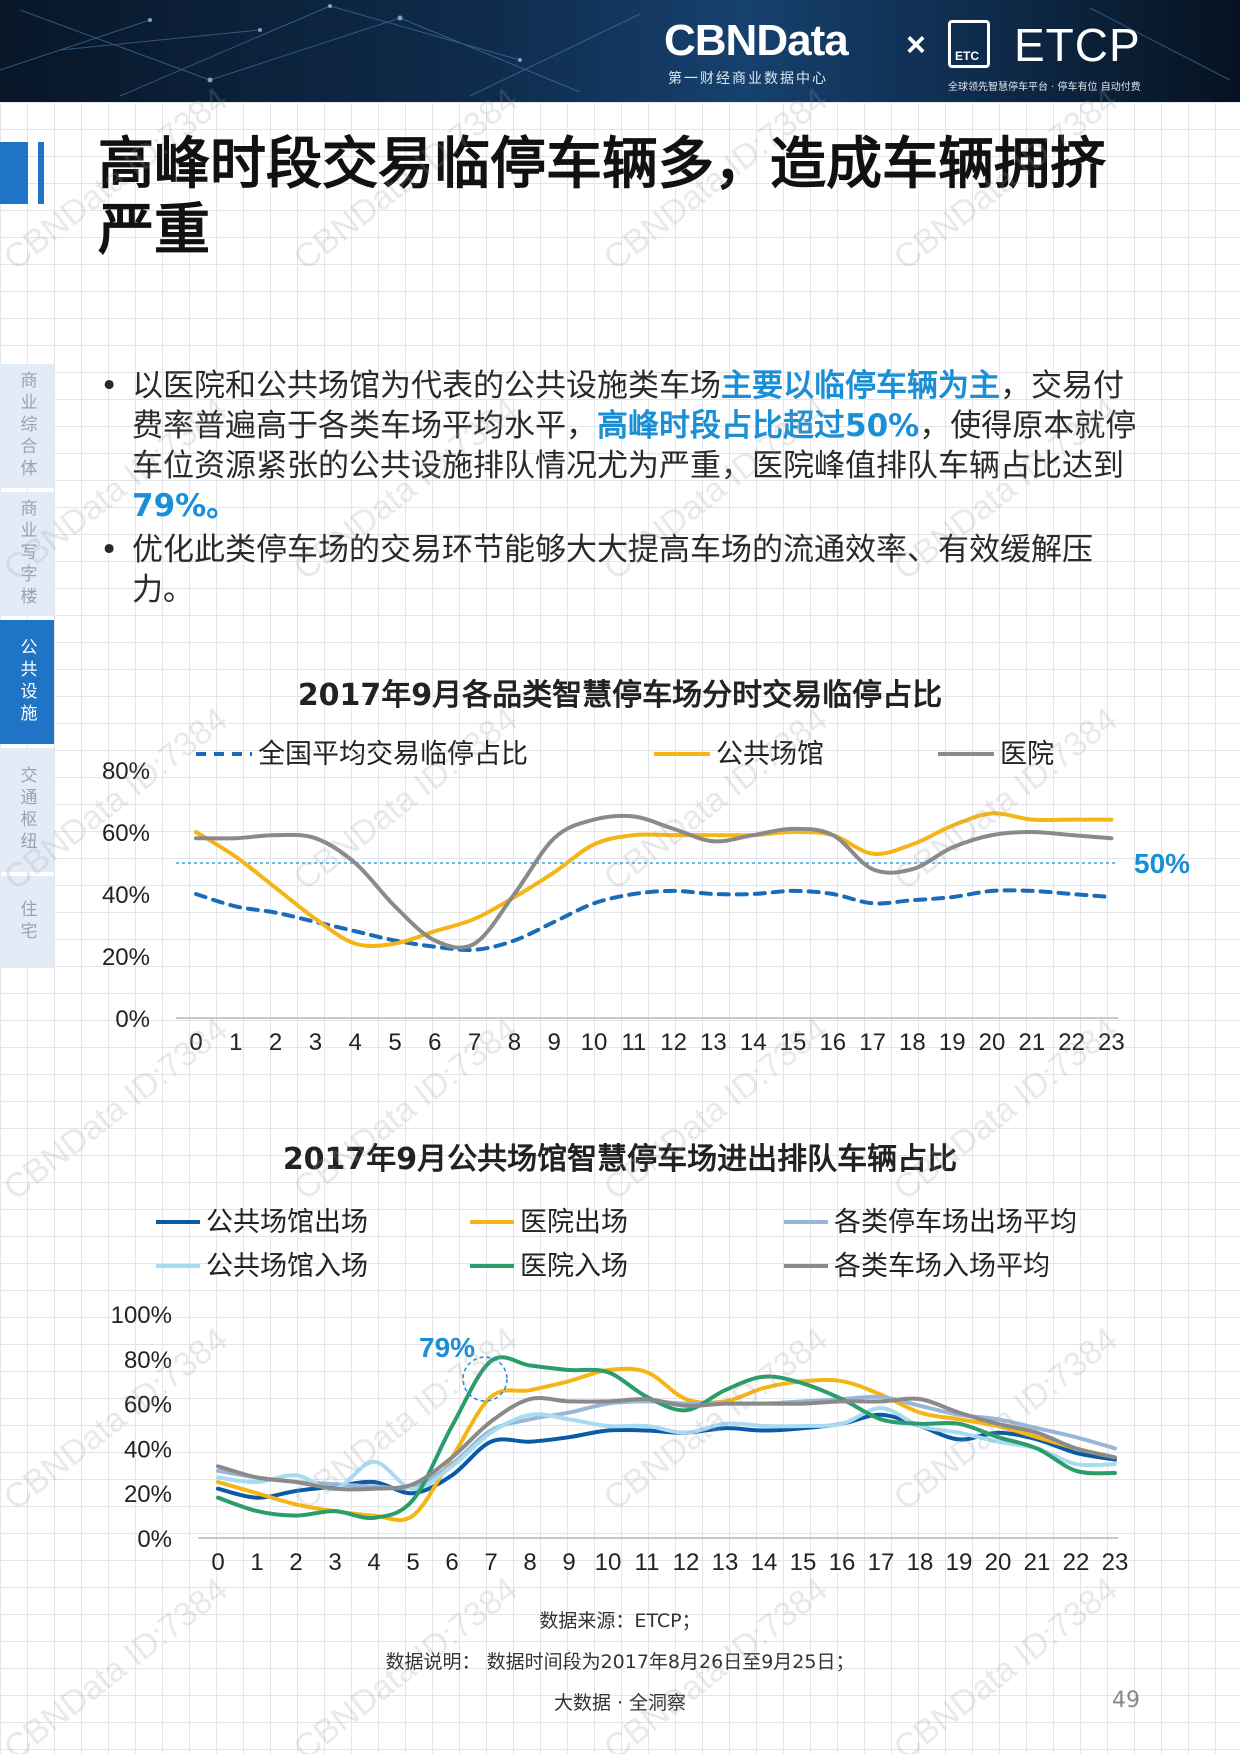  I want to click on side-nav-item-office-building: 商业写字楼, so click(27, 554).